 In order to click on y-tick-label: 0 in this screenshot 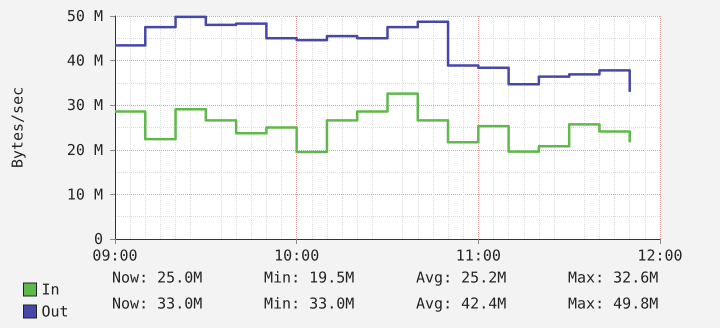, I will do `click(98, 239)`.